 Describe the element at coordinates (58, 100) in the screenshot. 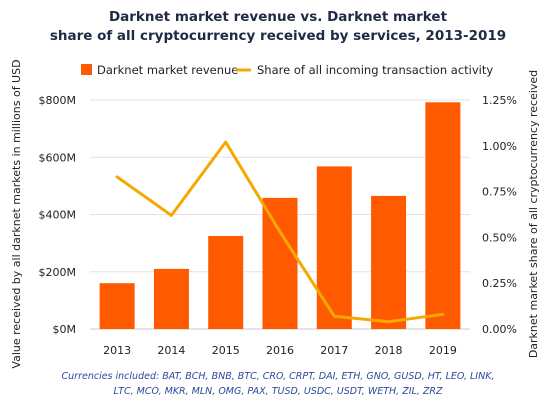

I see `y-tick-label: $800M` at that location.